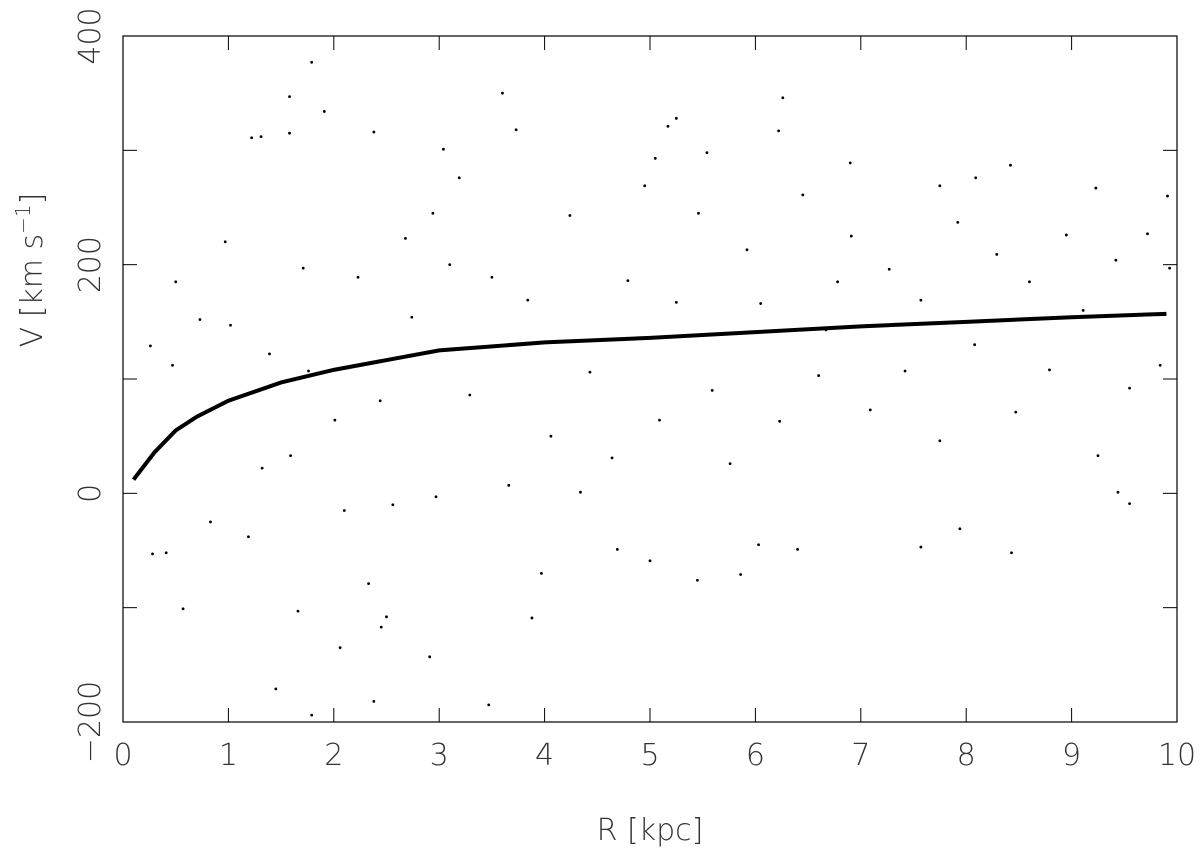  Describe the element at coordinates (23, 218) in the screenshot. I see `y-label-sup: −1` at that location.